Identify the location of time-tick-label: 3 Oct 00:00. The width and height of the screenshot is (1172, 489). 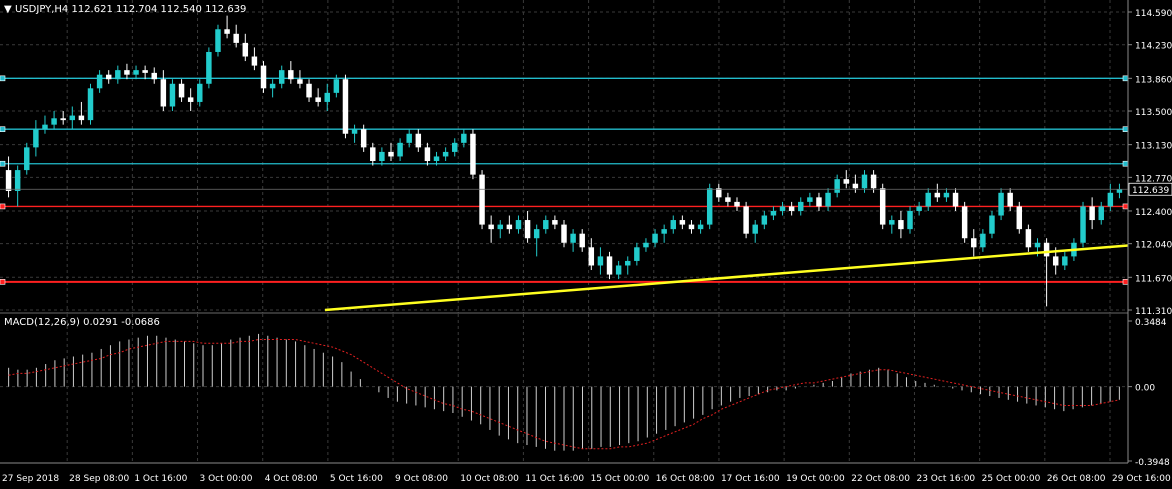
(226, 479).